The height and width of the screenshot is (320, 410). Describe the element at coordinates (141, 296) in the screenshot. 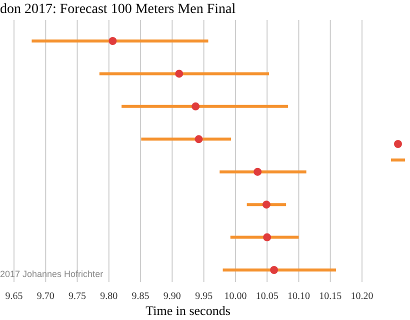

I see `x-tick-label: 9.85` at that location.